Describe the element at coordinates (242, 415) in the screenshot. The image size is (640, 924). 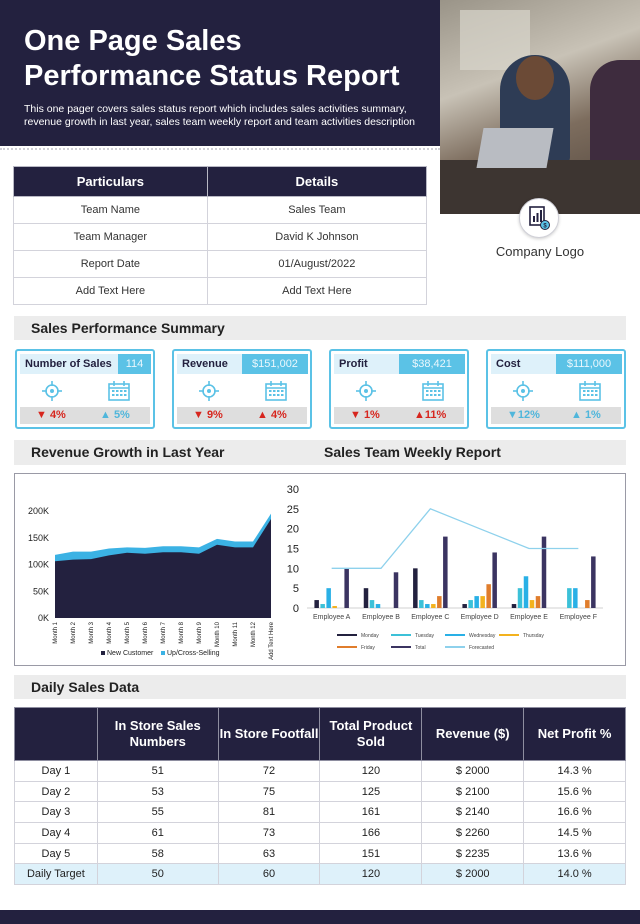
I see `kpi-change-bar: ▼ 9% ▲ 4%` at that location.